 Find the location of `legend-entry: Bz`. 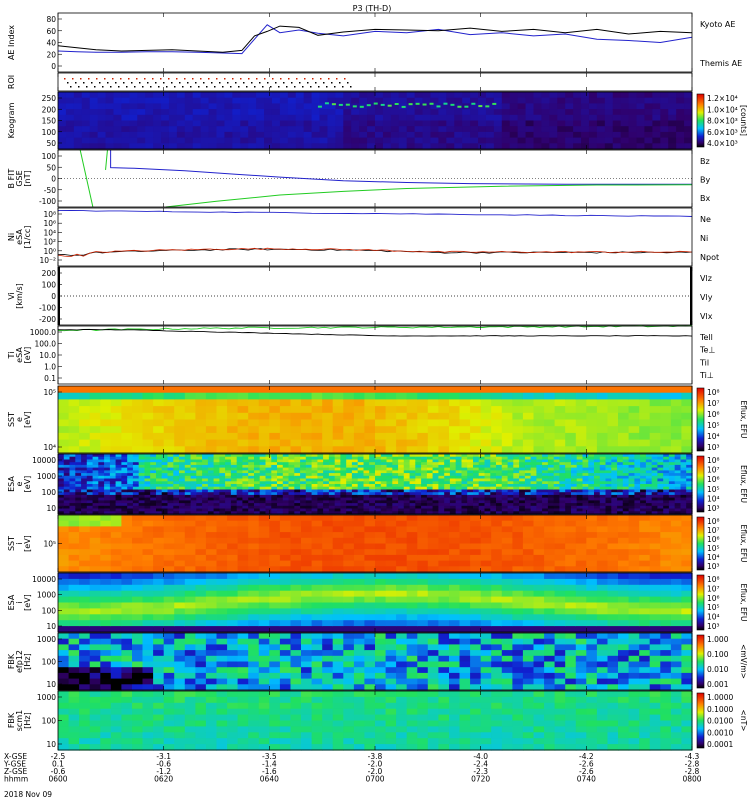

legend-entry: Bz is located at coordinates (705, 161).